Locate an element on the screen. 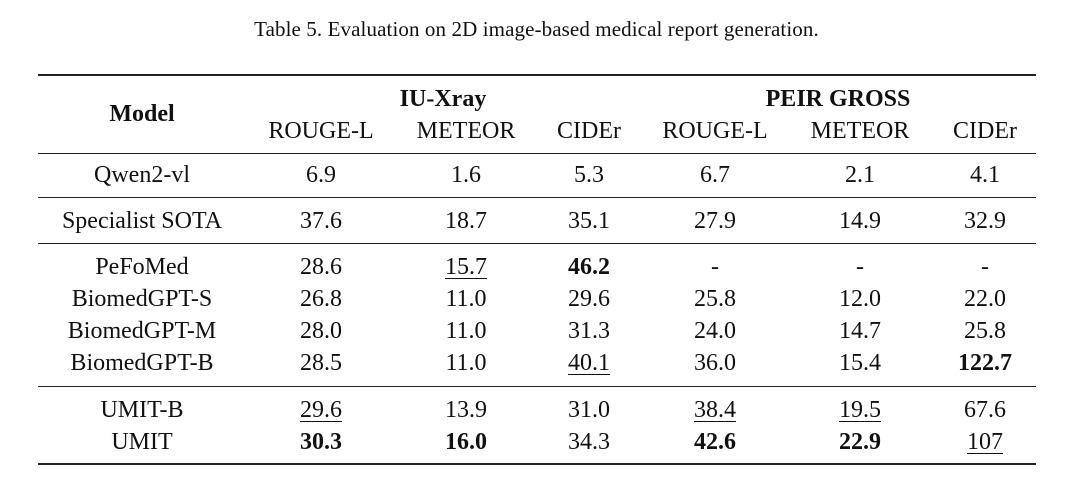 The image size is (1080, 488). model-name-cell: BiomedGPT-S is located at coordinates (142, 299).